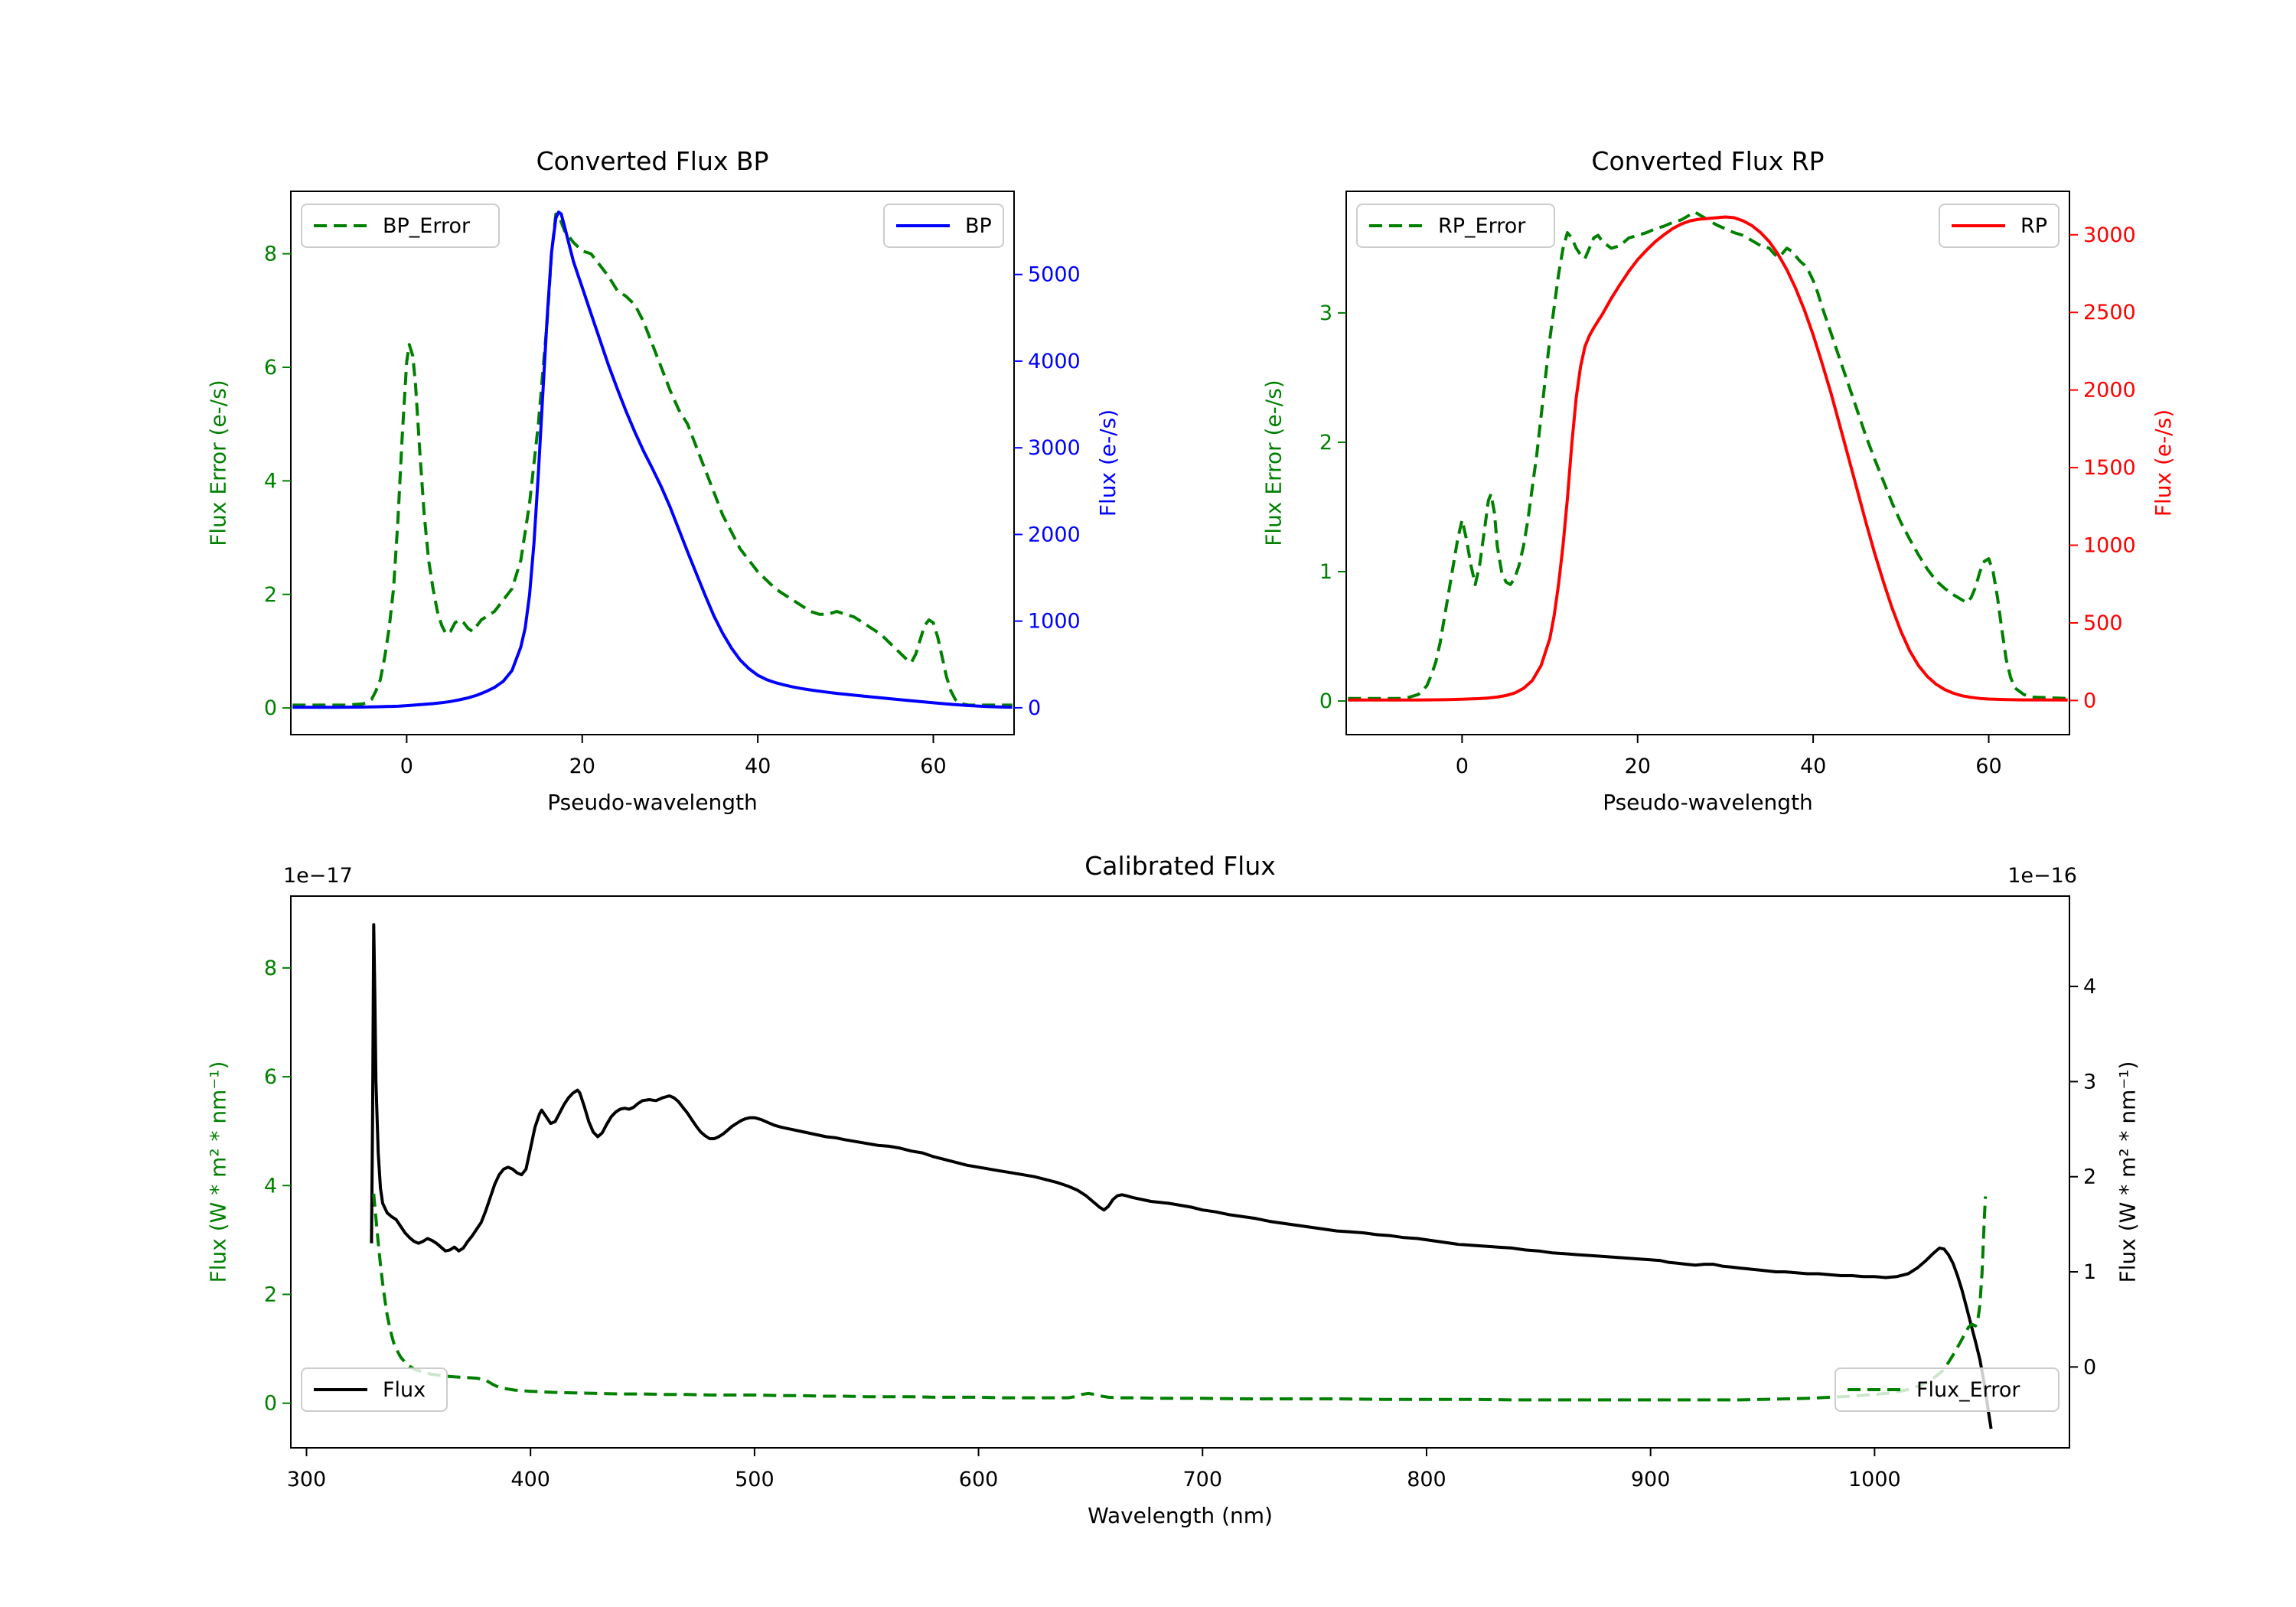 The image size is (2296, 1607). I want to click on series-line-BP_Error, so click(652, 460).